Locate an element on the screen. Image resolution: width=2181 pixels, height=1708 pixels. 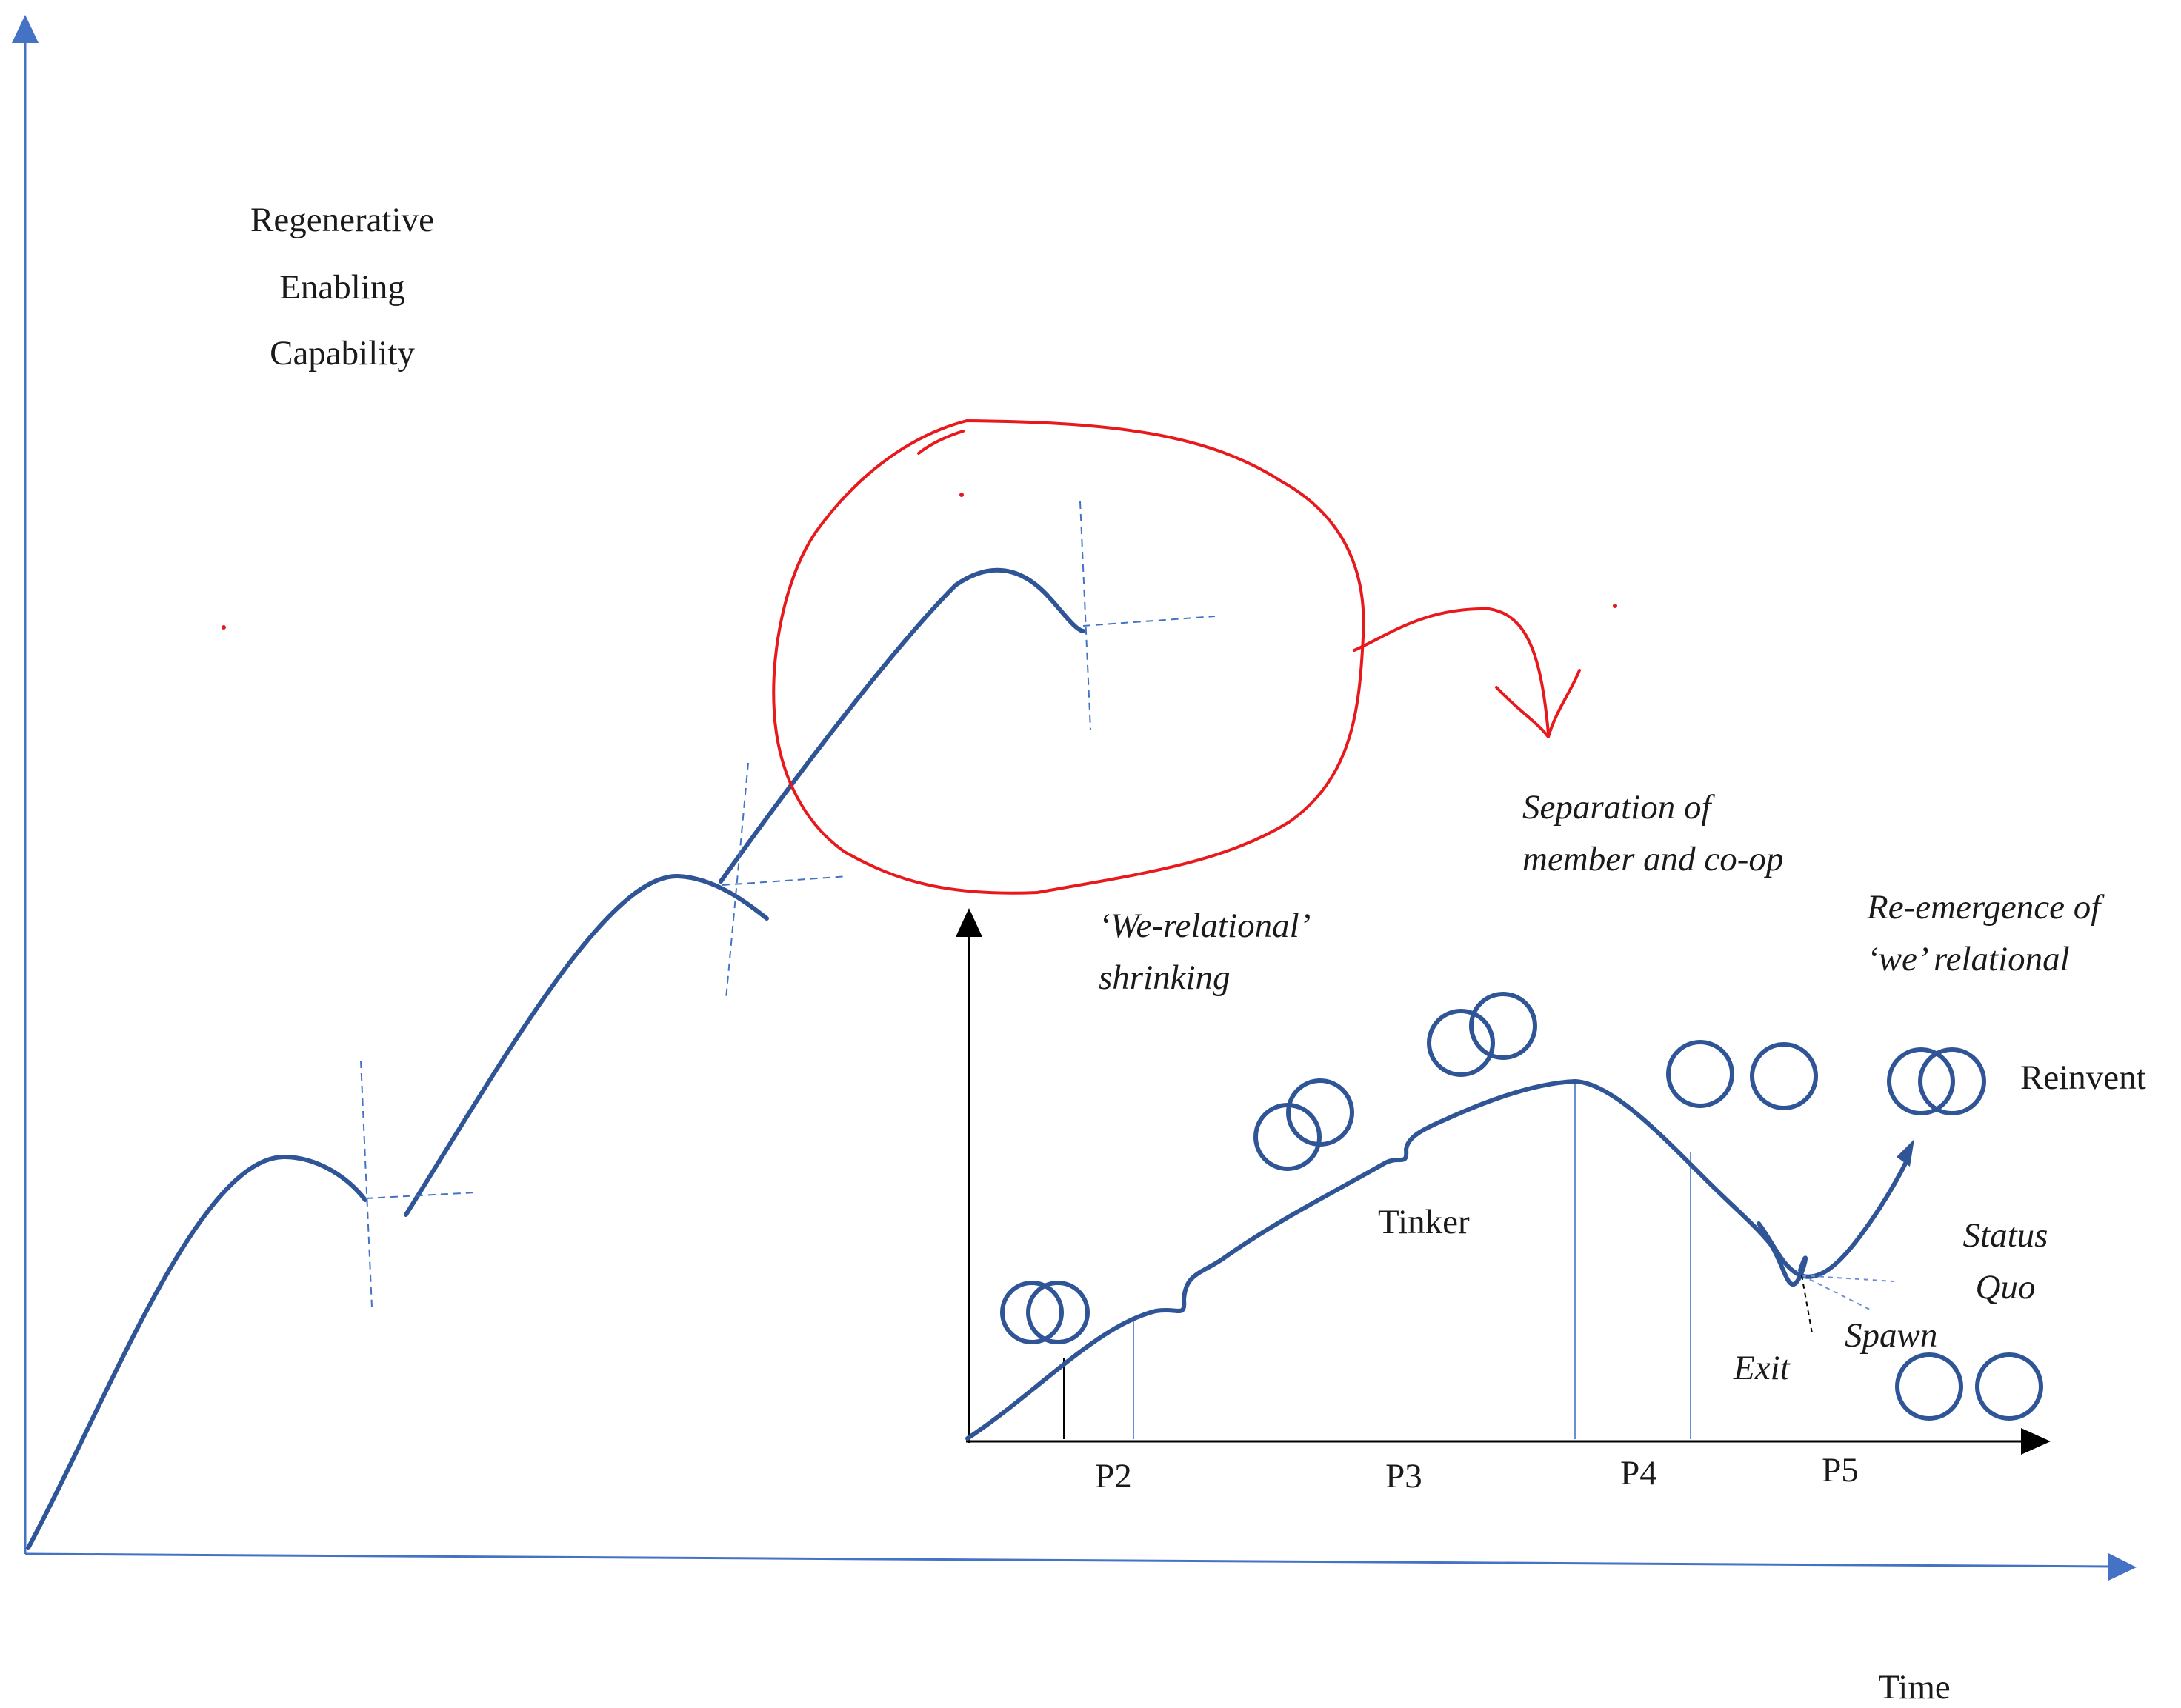
we-shrinking-label-line1: ‘We-relational’ is located at coordinates (1205, 926).